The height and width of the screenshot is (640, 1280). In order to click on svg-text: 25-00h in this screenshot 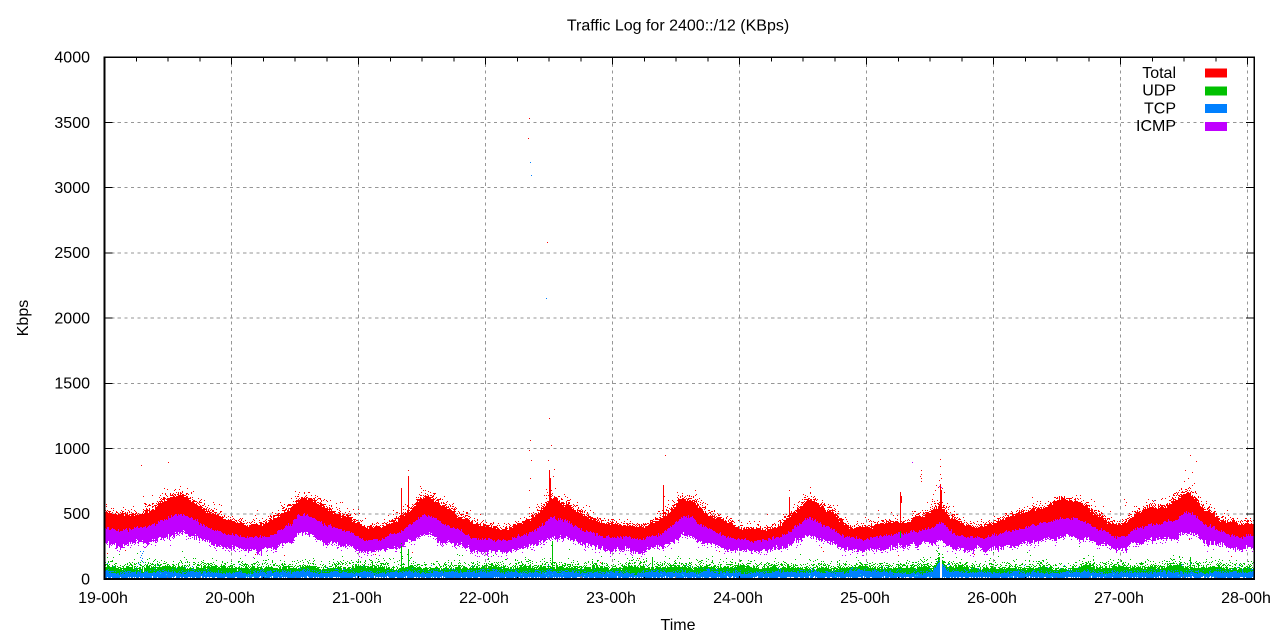, I will do `click(865, 598)`.